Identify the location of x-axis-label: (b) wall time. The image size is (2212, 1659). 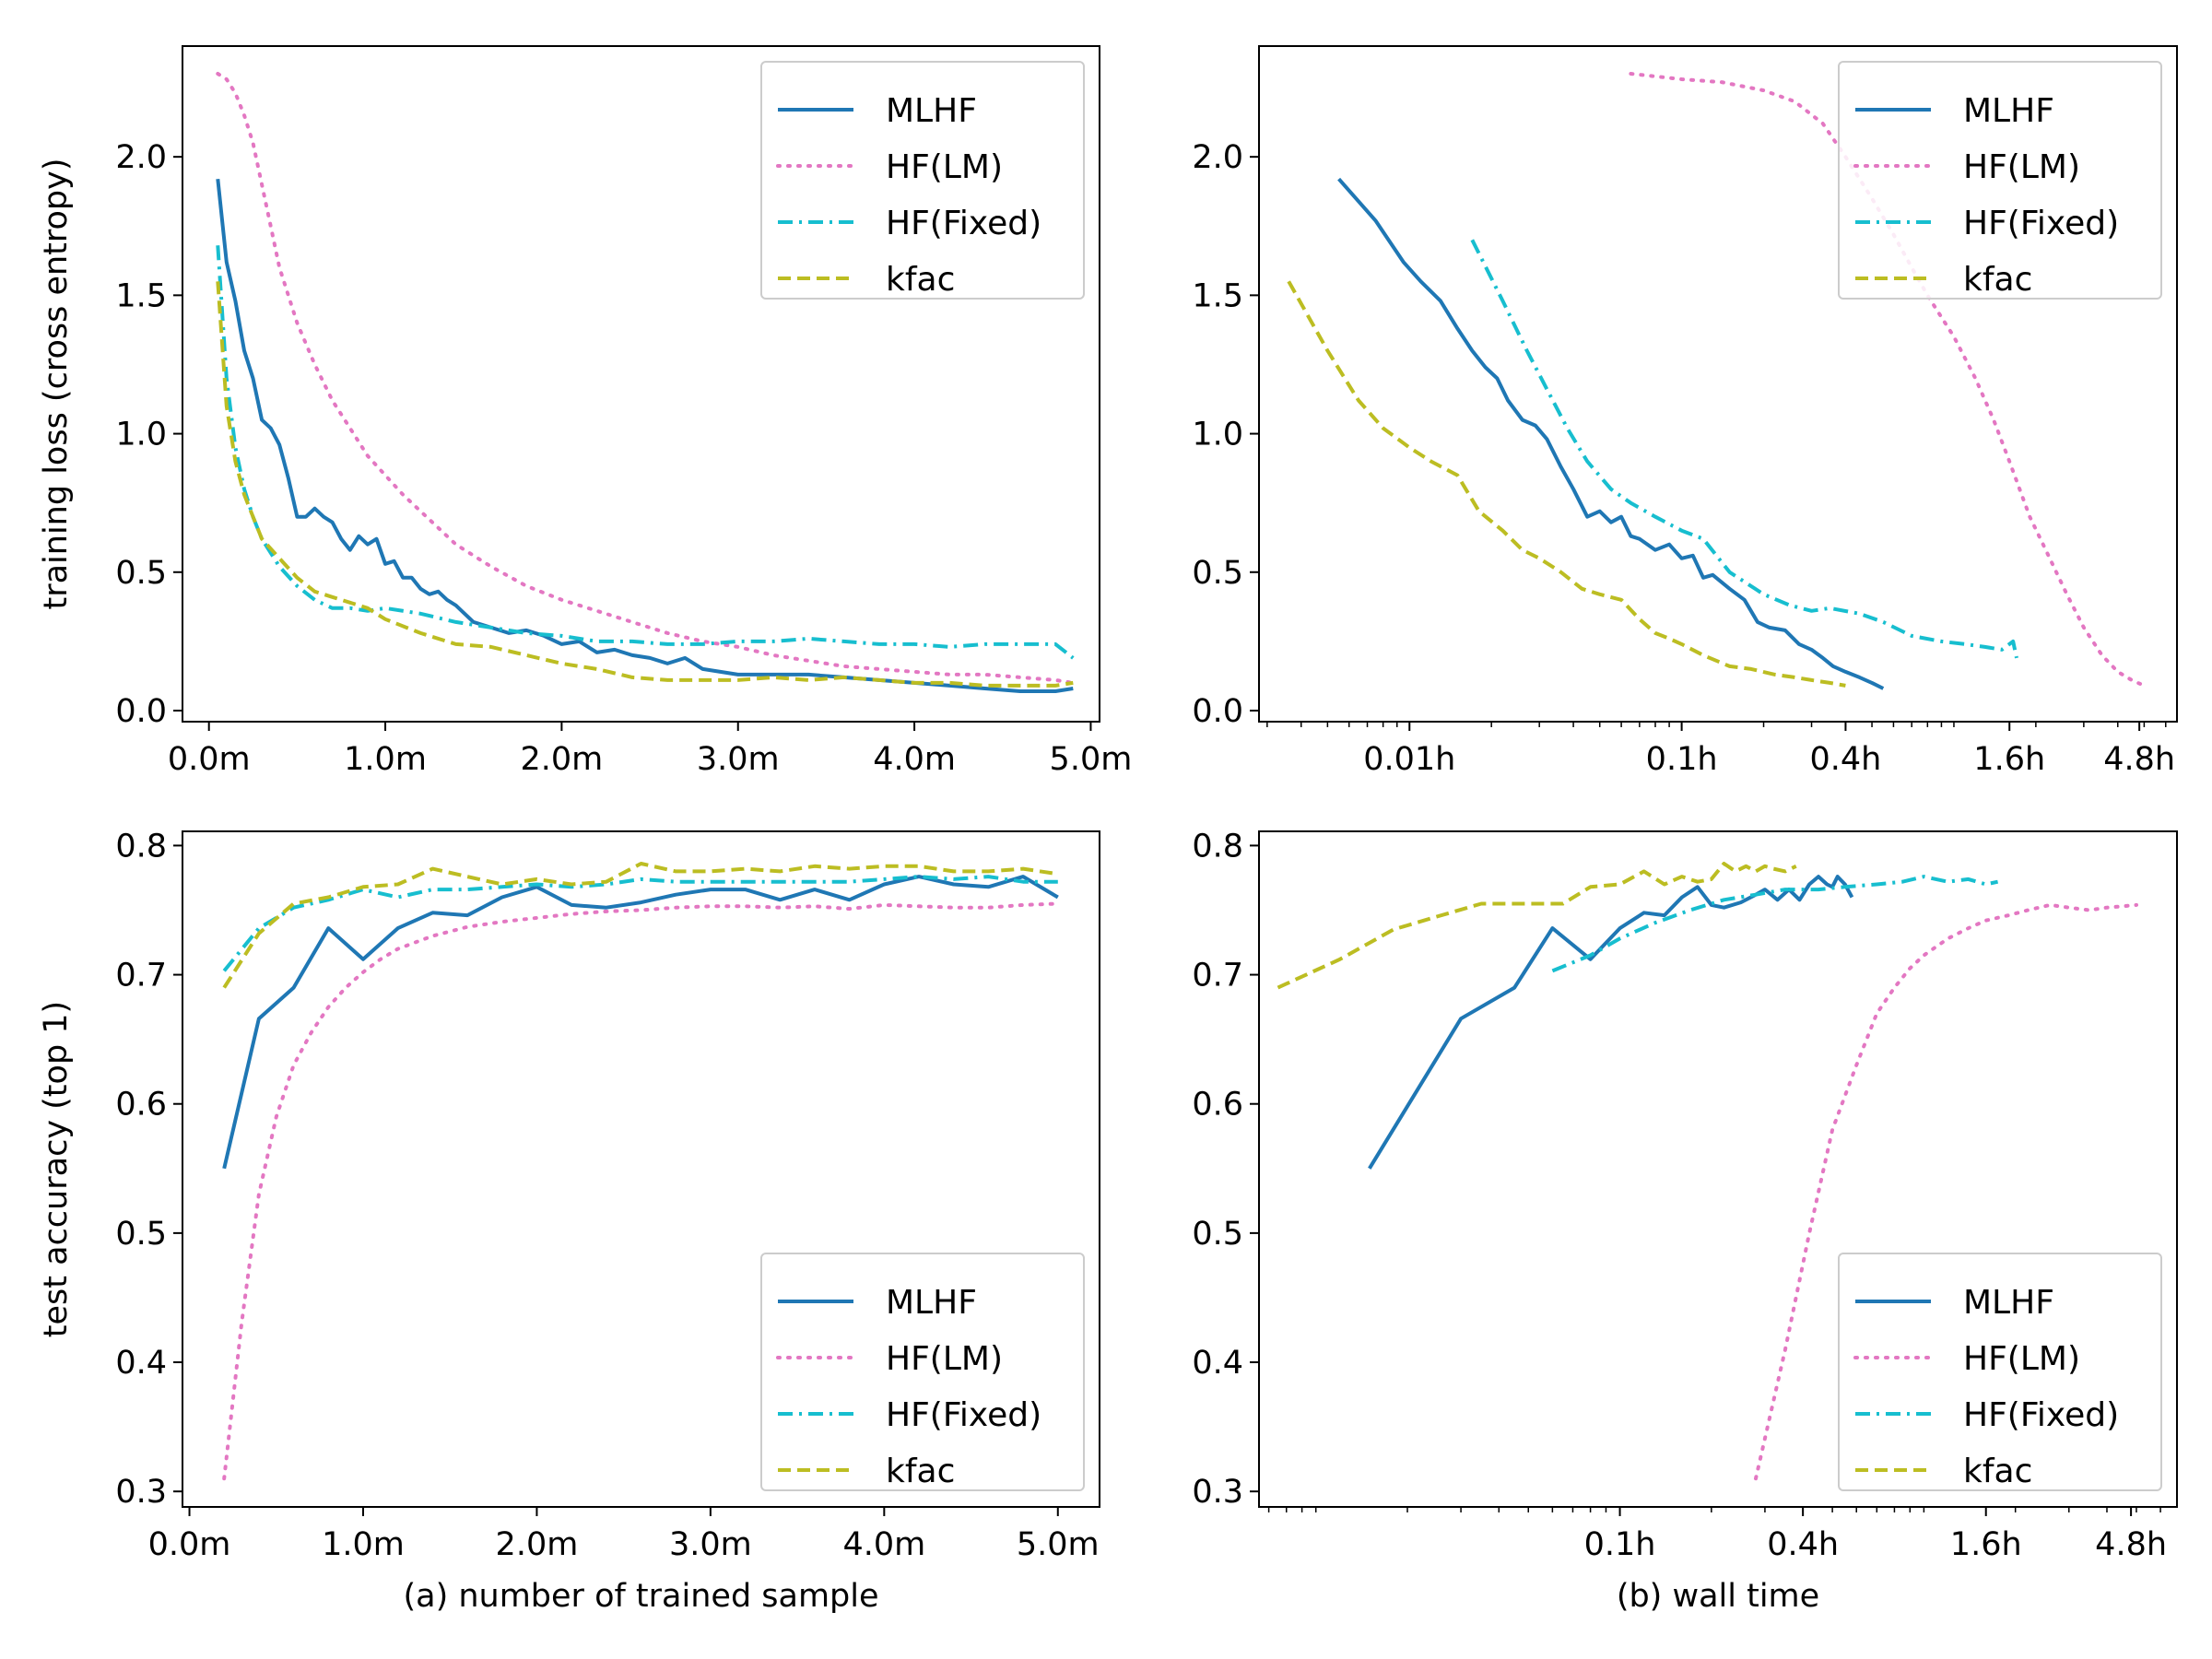
(1718, 1596).